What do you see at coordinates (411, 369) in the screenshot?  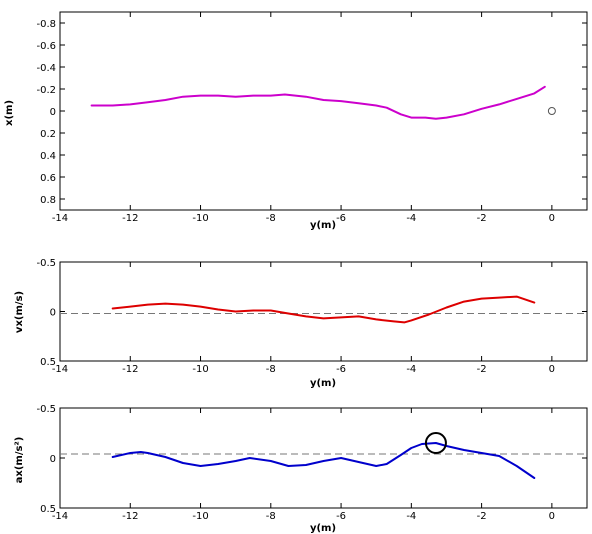 I see `velocity-plot-xtick-label: -4` at bounding box center [411, 369].